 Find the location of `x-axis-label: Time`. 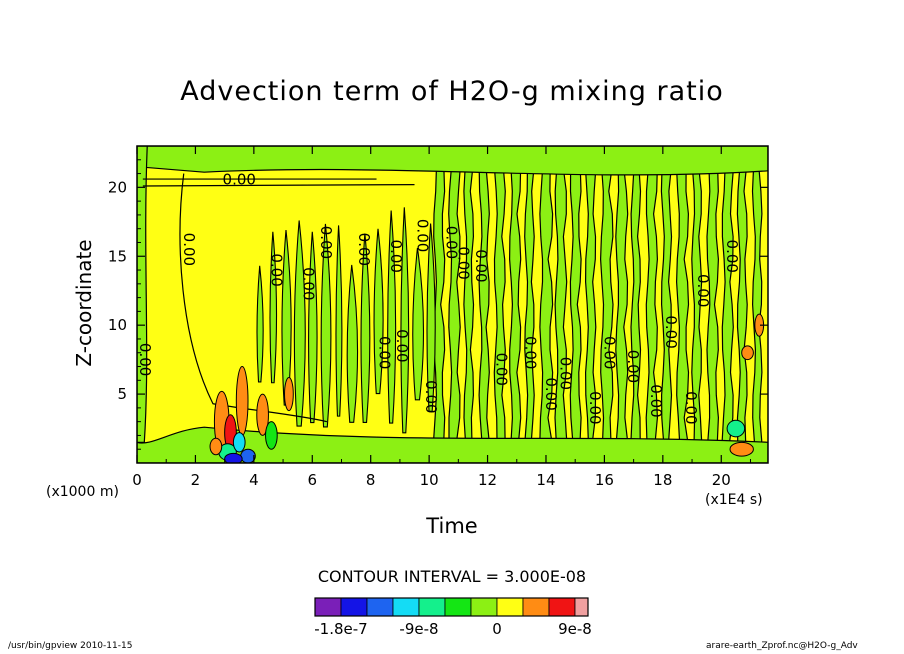

x-axis-label: Time is located at coordinates (452, 526).